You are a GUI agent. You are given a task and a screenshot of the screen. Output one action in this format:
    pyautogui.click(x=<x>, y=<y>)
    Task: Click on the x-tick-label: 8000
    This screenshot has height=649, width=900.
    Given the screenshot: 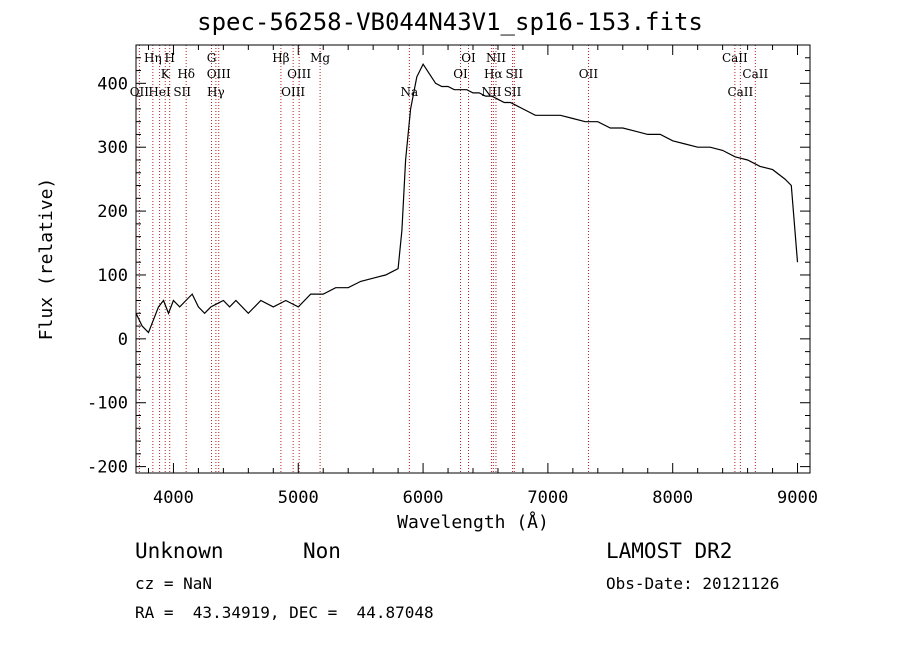 What is the action you would take?
    pyautogui.click(x=672, y=498)
    